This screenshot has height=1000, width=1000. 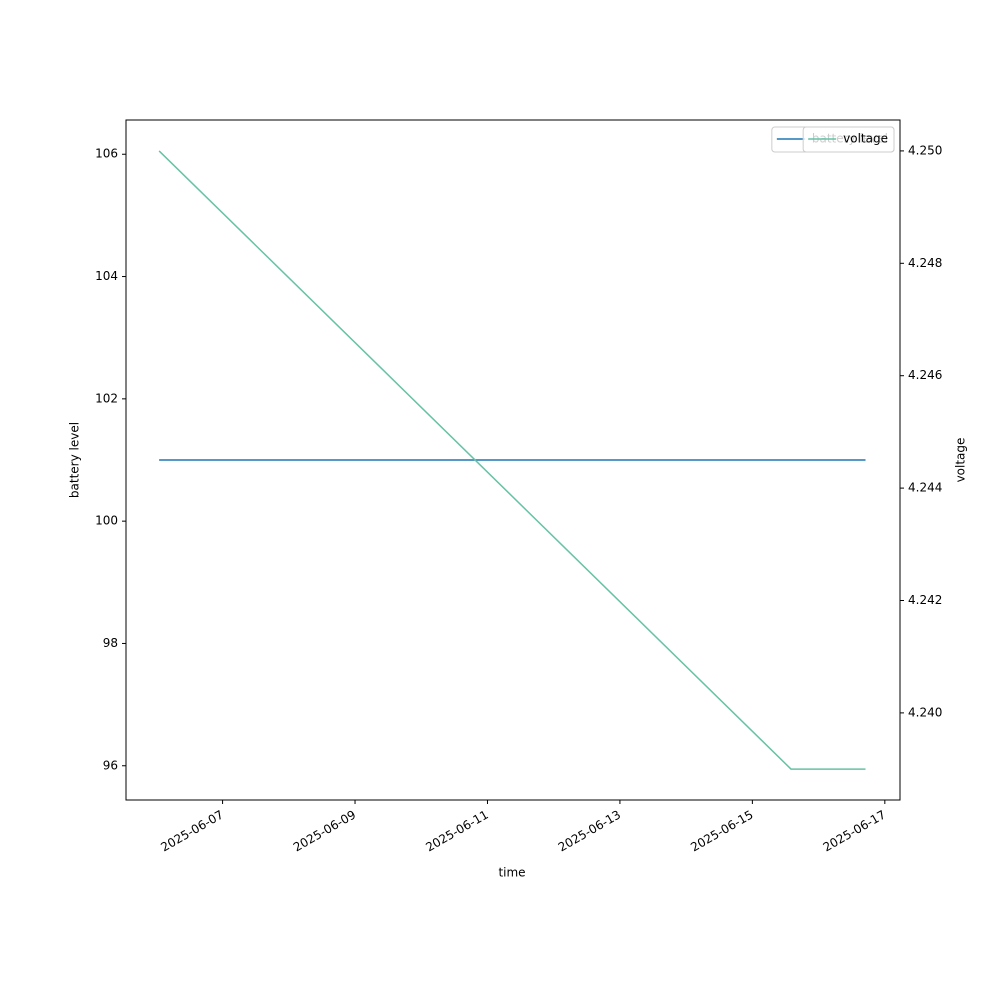 What do you see at coordinates (106, 398) in the screenshot?
I see `y-tick-label: 102` at bounding box center [106, 398].